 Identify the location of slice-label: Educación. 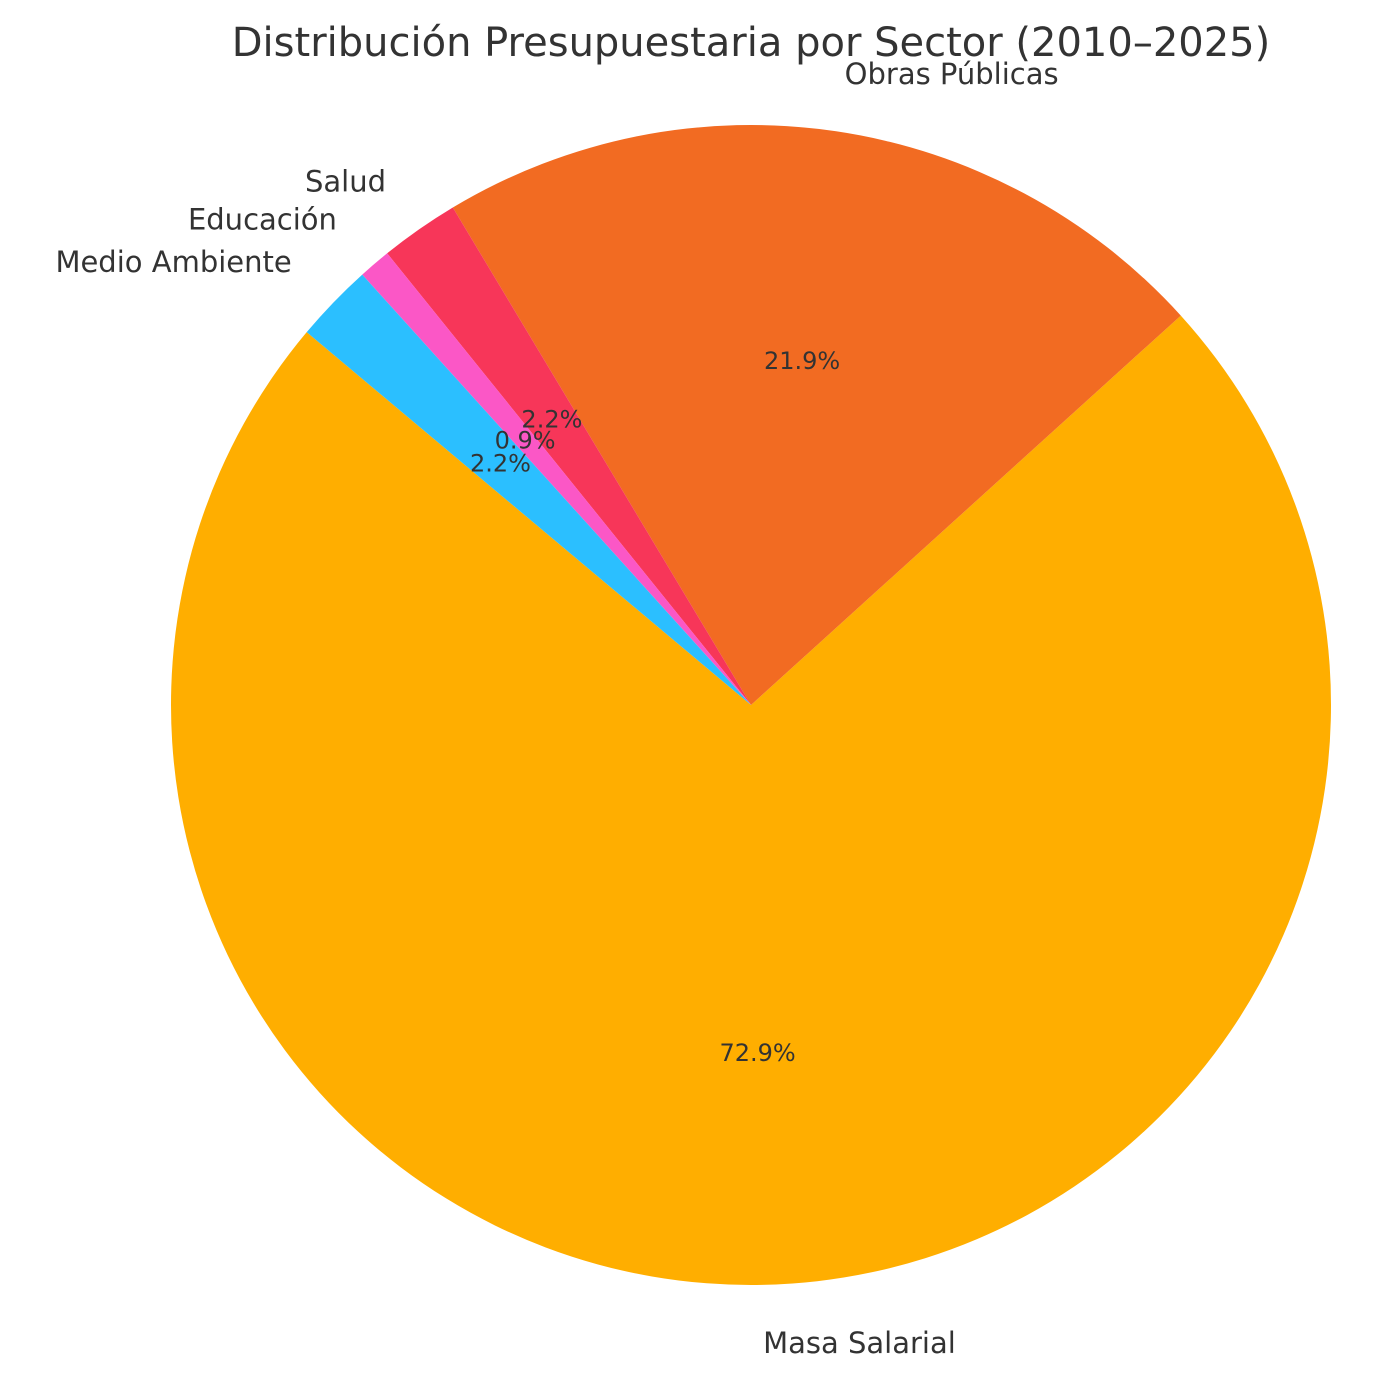
(262, 220).